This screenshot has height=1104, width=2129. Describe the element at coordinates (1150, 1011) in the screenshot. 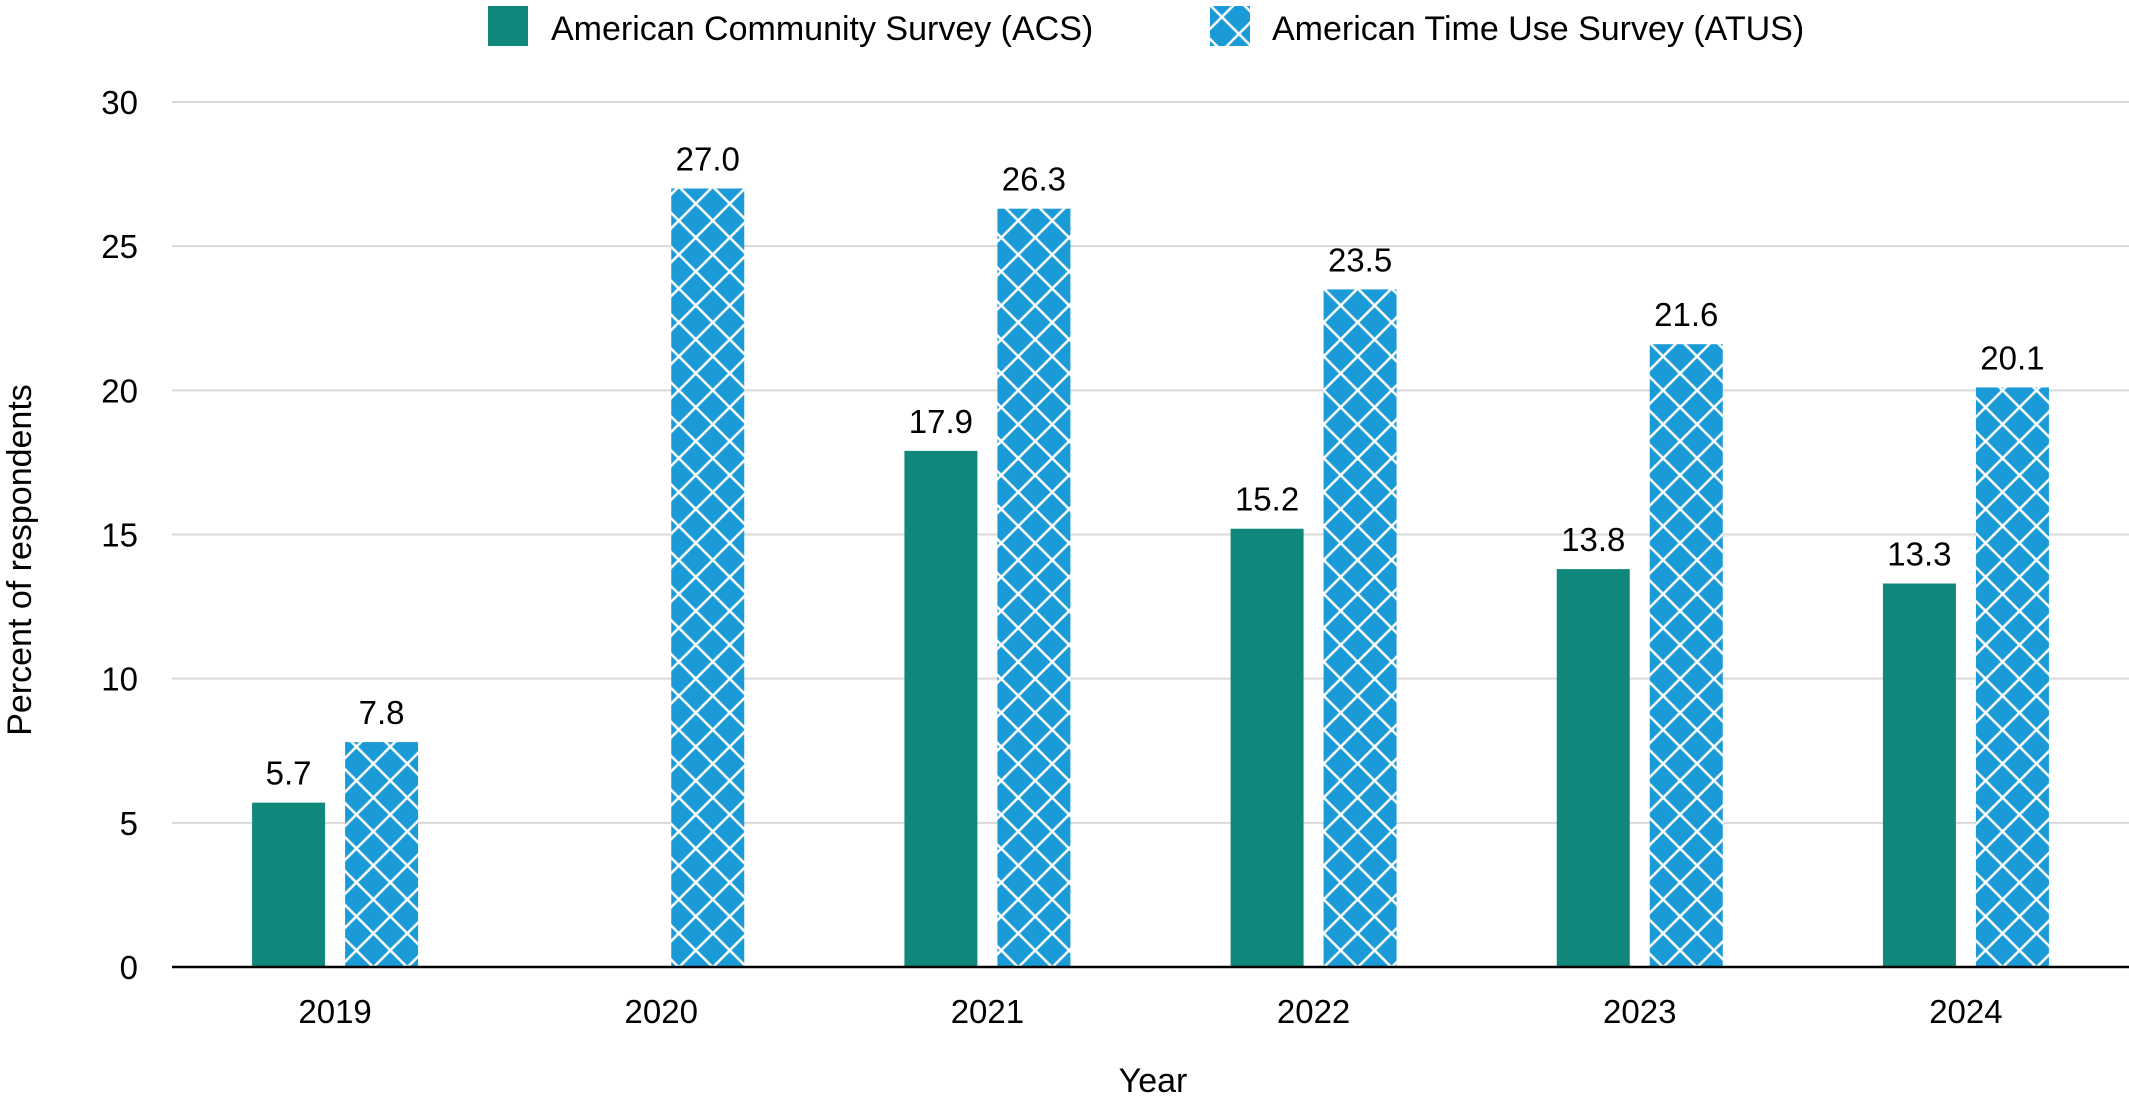

I see `x-axis-ticks: 2019 2020 2021 2022 2023 2024` at that location.